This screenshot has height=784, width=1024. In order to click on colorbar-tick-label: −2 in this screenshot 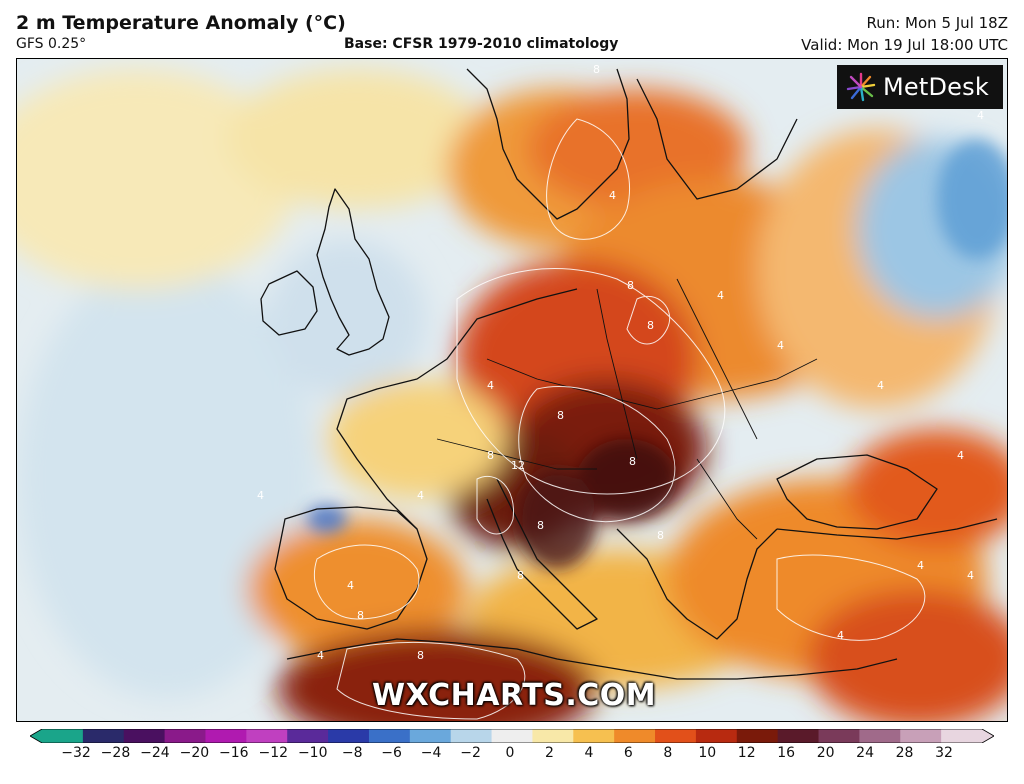, I will do `click(470, 753)`.